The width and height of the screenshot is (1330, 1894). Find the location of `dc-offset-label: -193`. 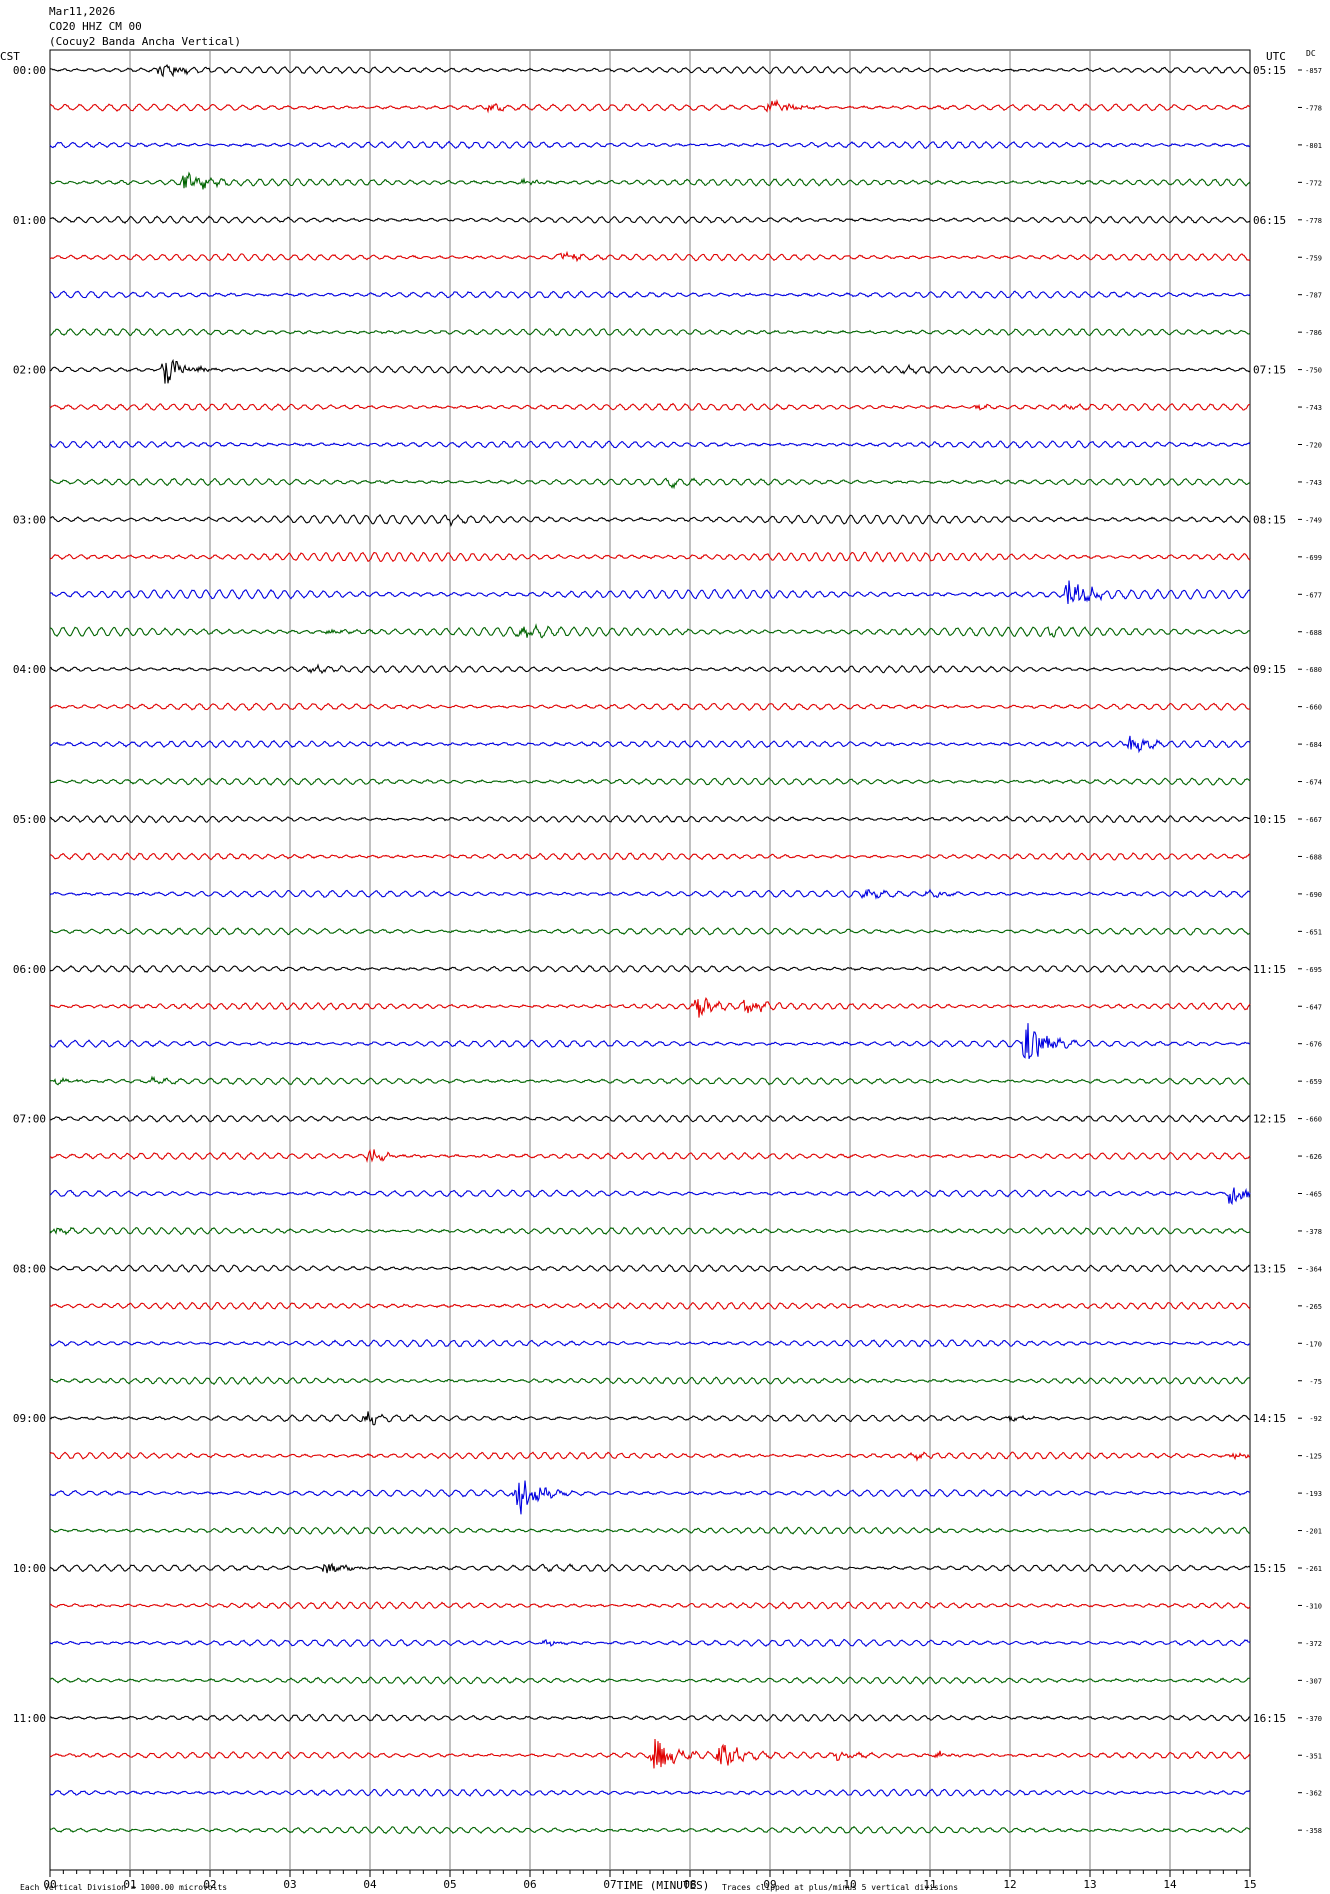

dc-offset-label: -193 is located at coordinates (1313, 1494).